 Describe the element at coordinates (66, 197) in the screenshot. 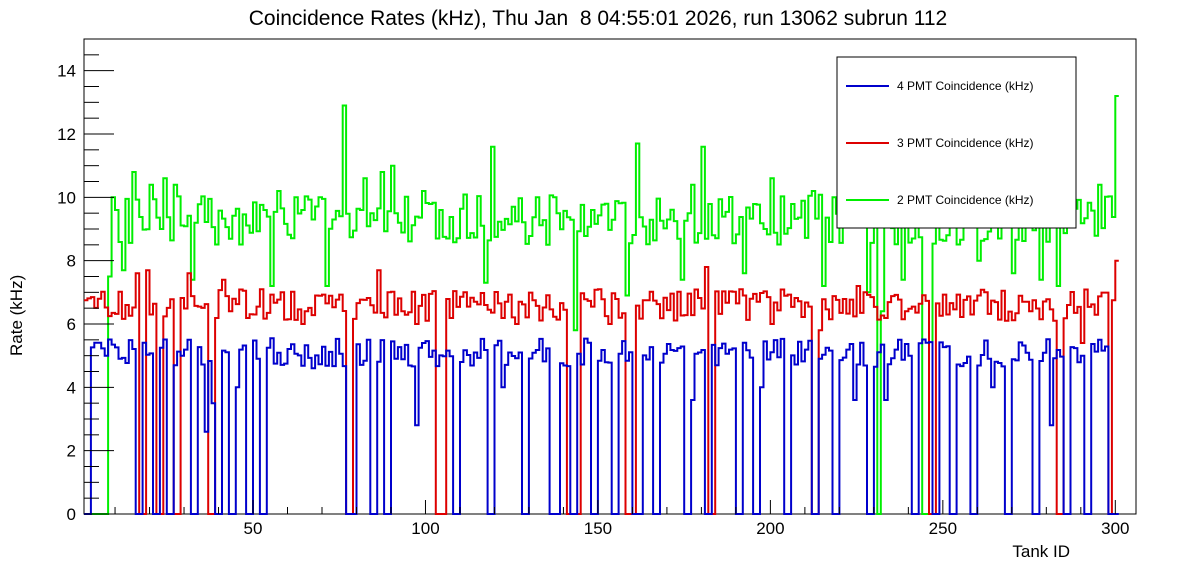

I see `y-tick-label: 10` at that location.